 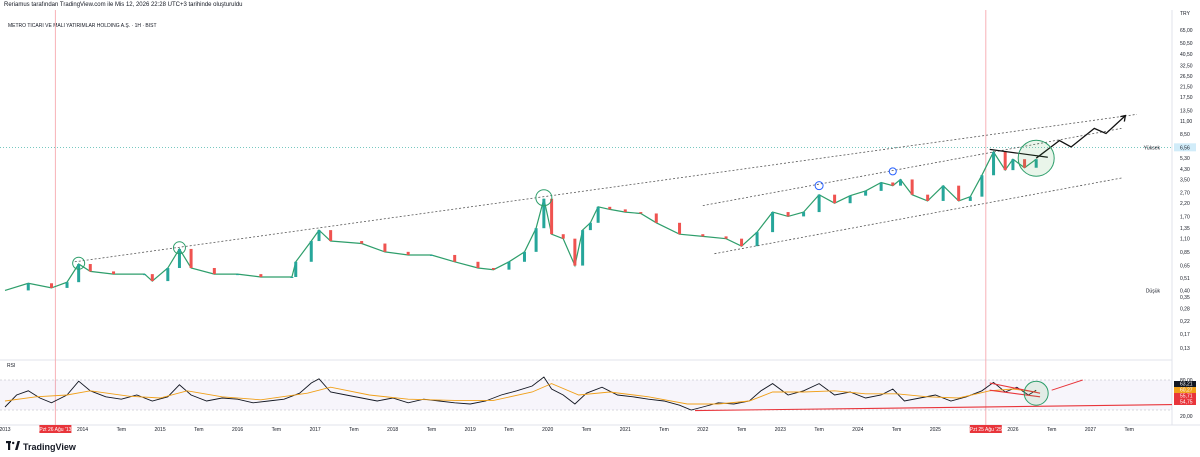 What do you see at coordinates (1185, 135) in the screenshot?
I see `price-axis-tick-label: 8,50` at bounding box center [1185, 135].